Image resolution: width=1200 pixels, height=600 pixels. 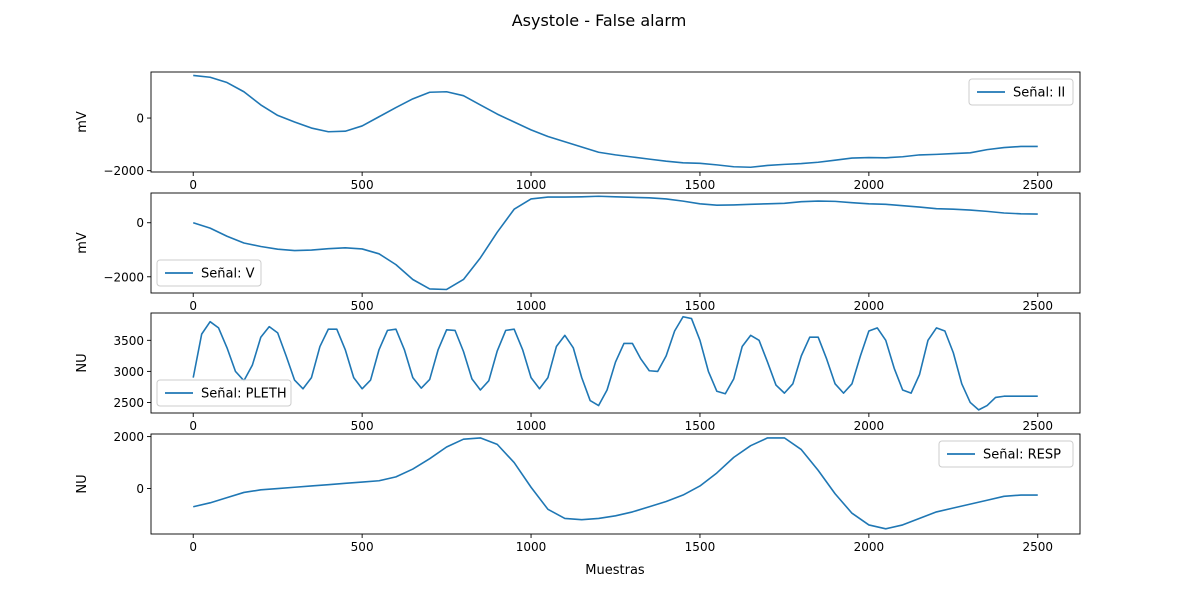 I want to click on legend: Señal: PLETH, so click(x=224, y=393).